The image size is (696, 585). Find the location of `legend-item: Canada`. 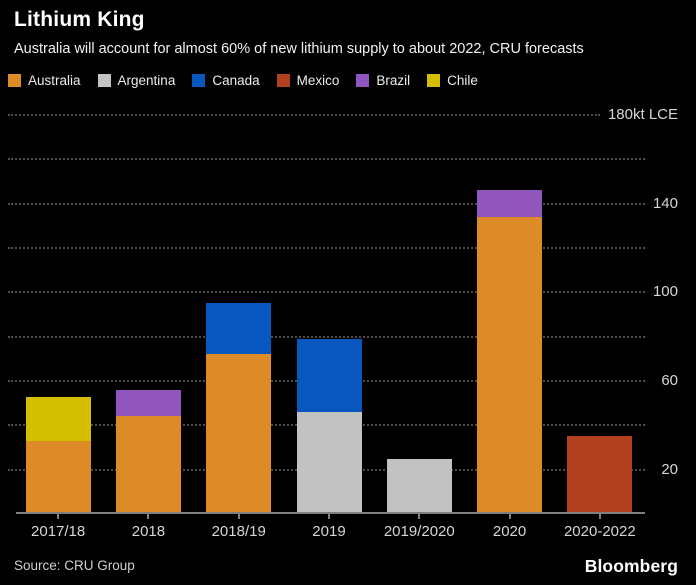

legend-item: Canada is located at coordinates (226, 80).